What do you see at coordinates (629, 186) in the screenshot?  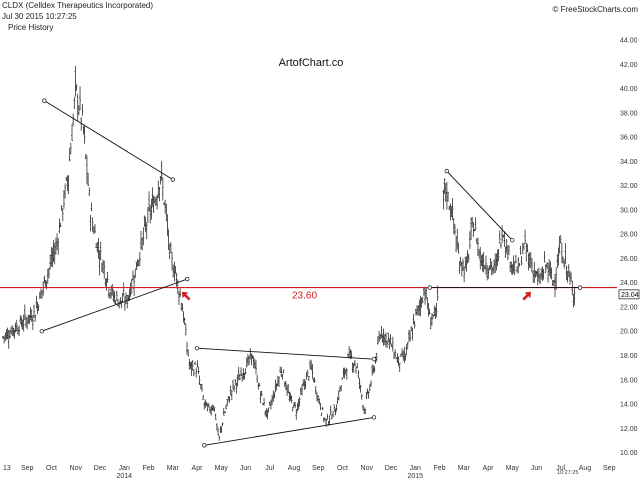 I see `y-tick-label: 32.00` at bounding box center [629, 186].